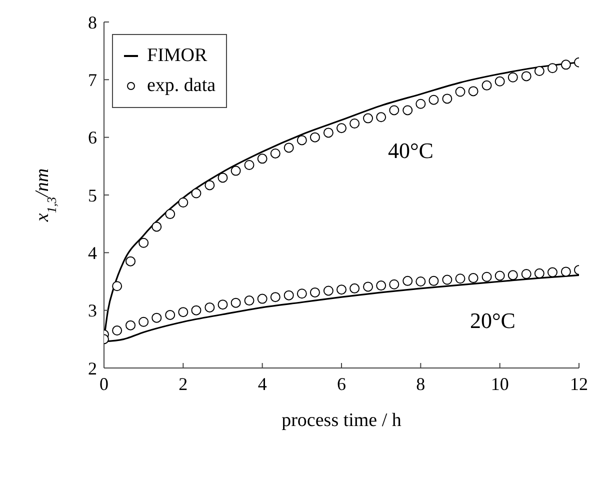 The height and width of the screenshot is (482, 601). What do you see at coordinates (177, 56) in the screenshot?
I see `legend-label: FIMOR` at bounding box center [177, 56].